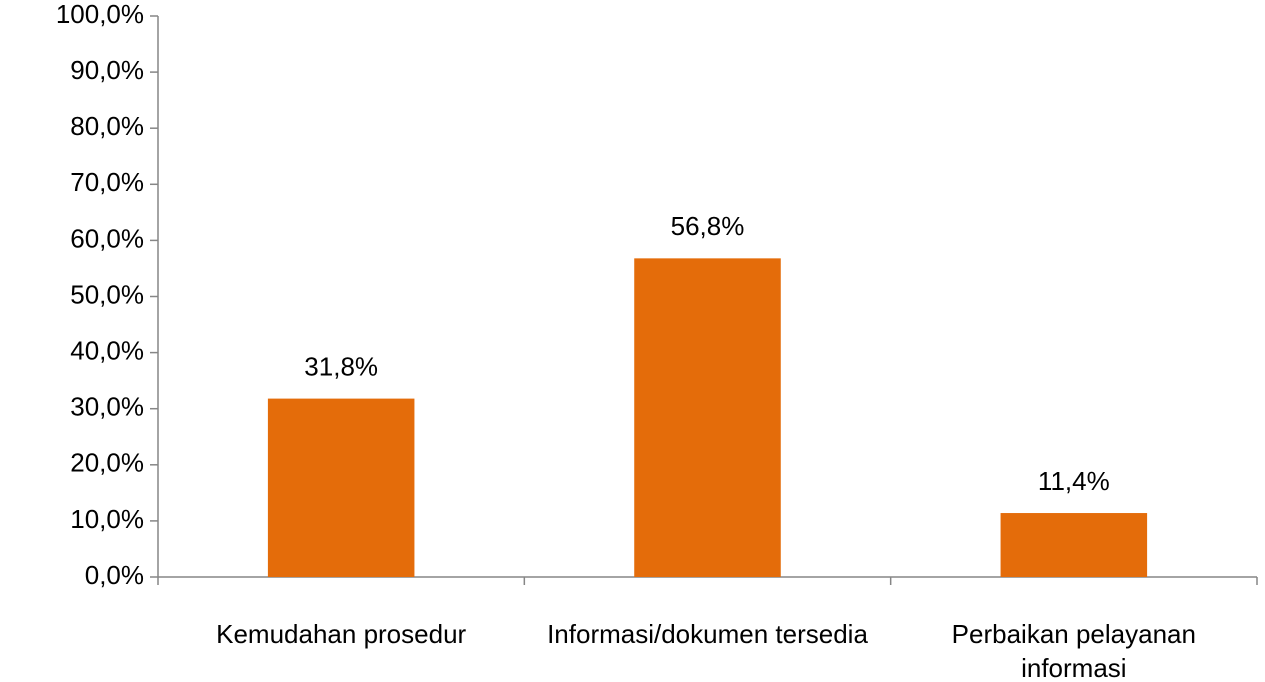 This screenshot has height=682, width=1265. Describe the element at coordinates (107, 182) in the screenshot. I see `y-tick-label: 70,0%` at that location.